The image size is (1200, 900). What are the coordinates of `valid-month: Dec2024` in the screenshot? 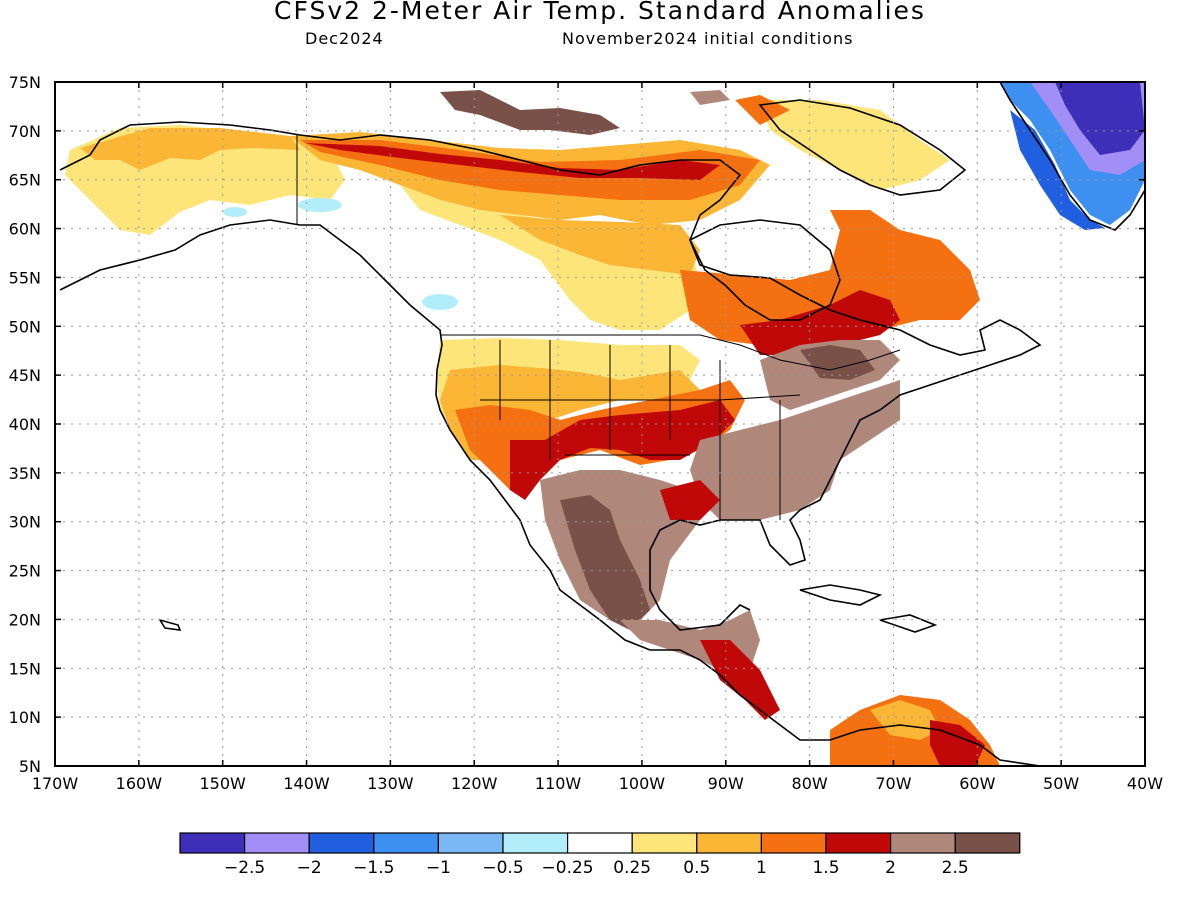 It's located at (344, 38).